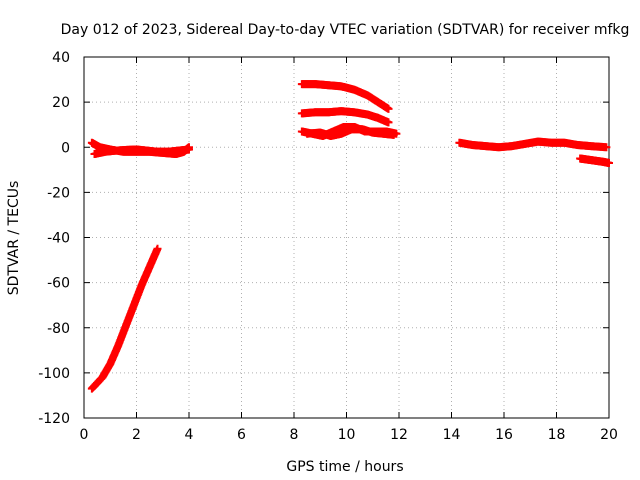  What do you see at coordinates (345, 96) in the screenshot?
I see `series-track-c-upper` at bounding box center [345, 96].